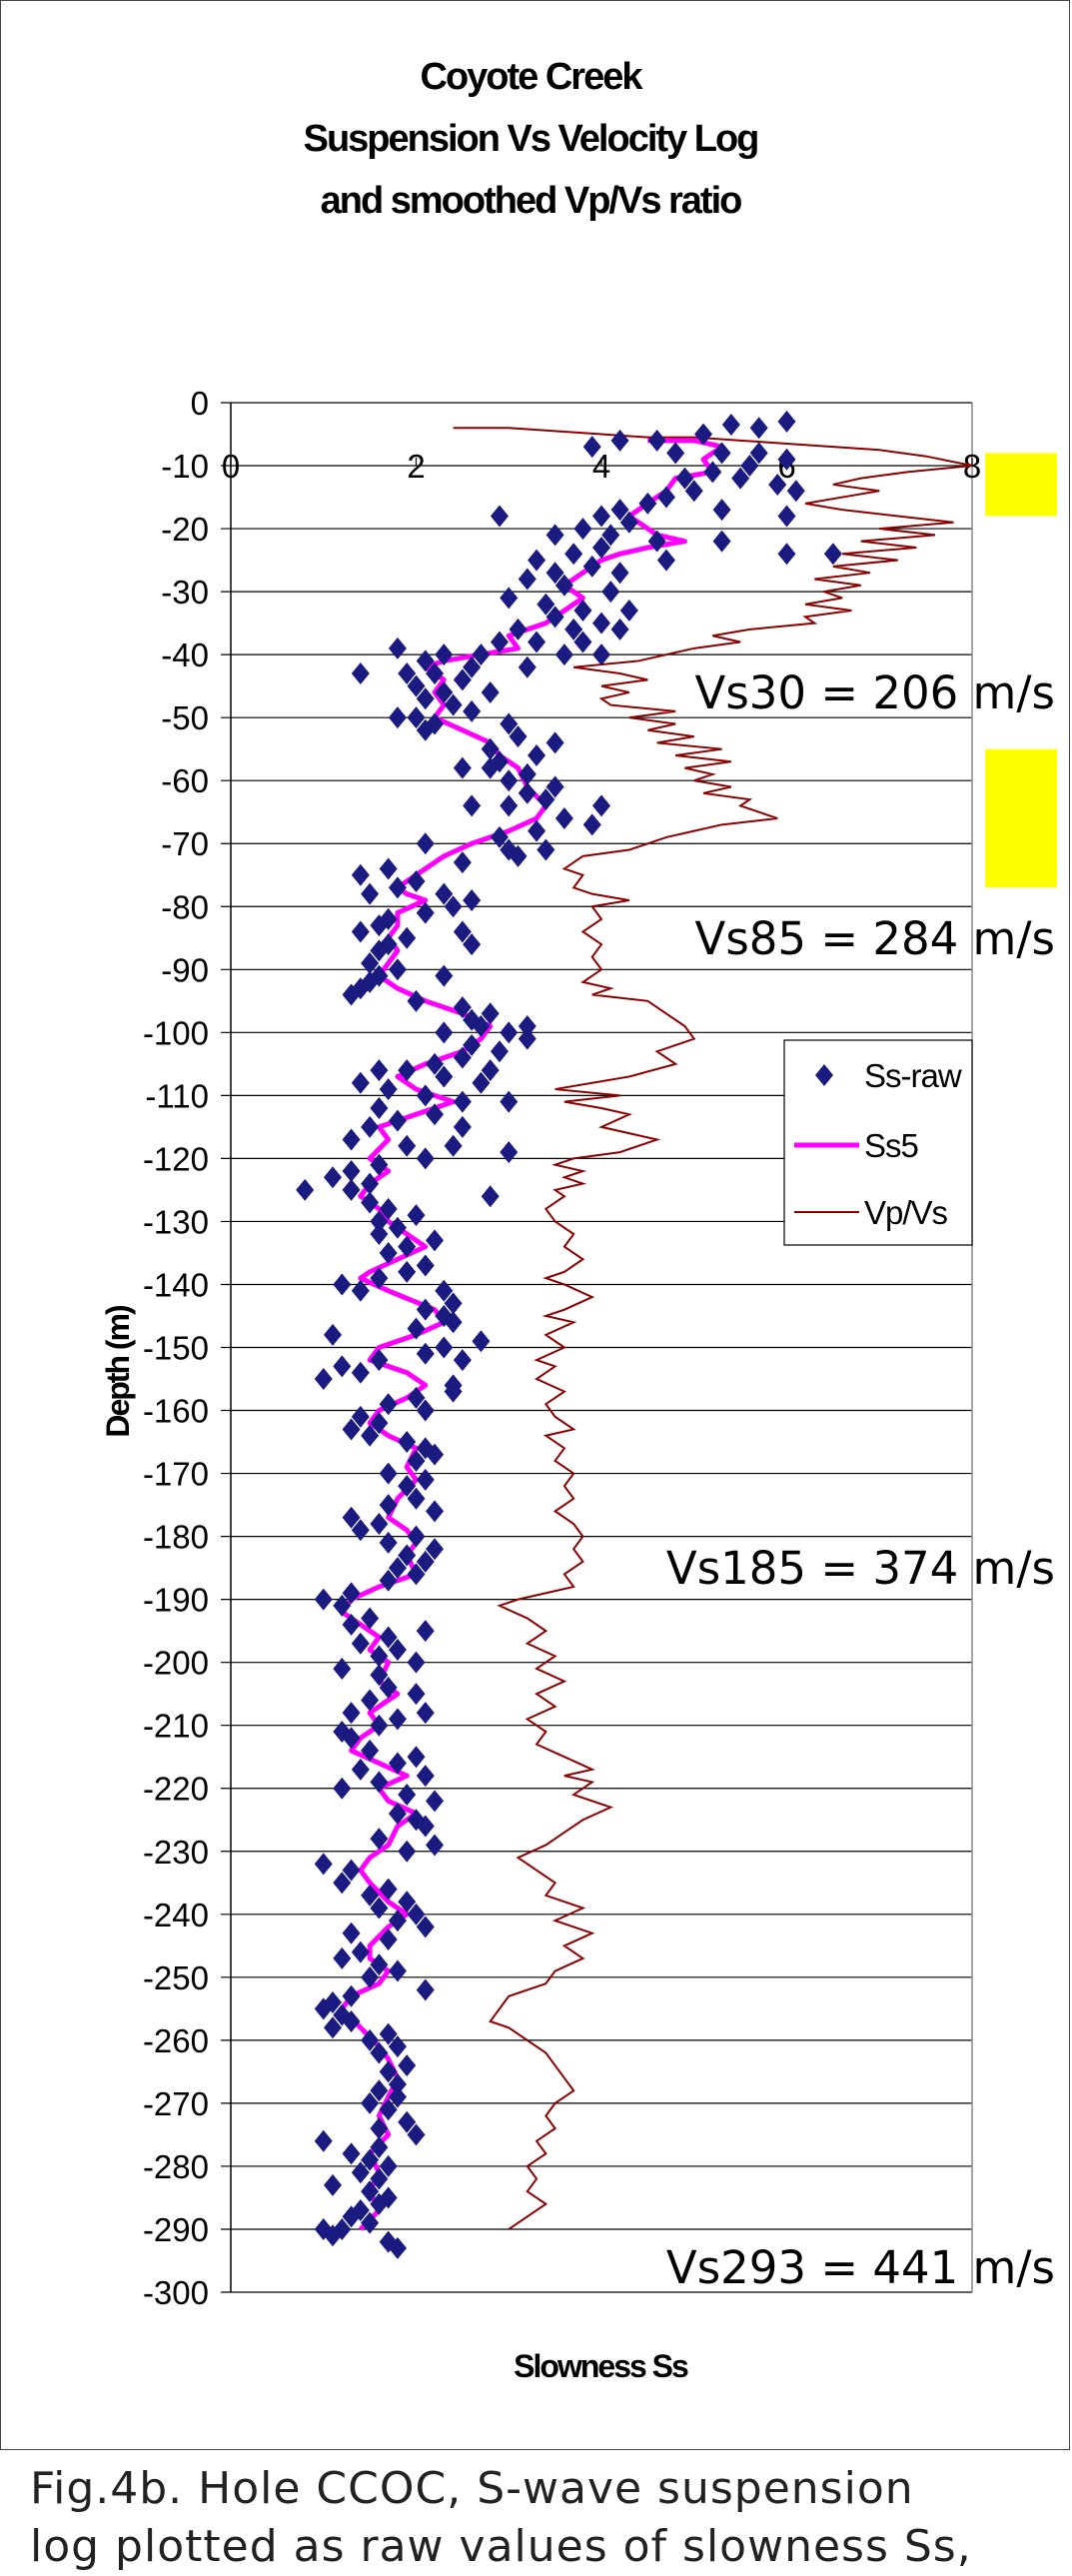 Image resolution: width=1072 pixels, height=2576 pixels. What do you see at coordinates (185, 843) in the screenshot?
I see `y-tick-label: -70` at bounding box center [185, 843].